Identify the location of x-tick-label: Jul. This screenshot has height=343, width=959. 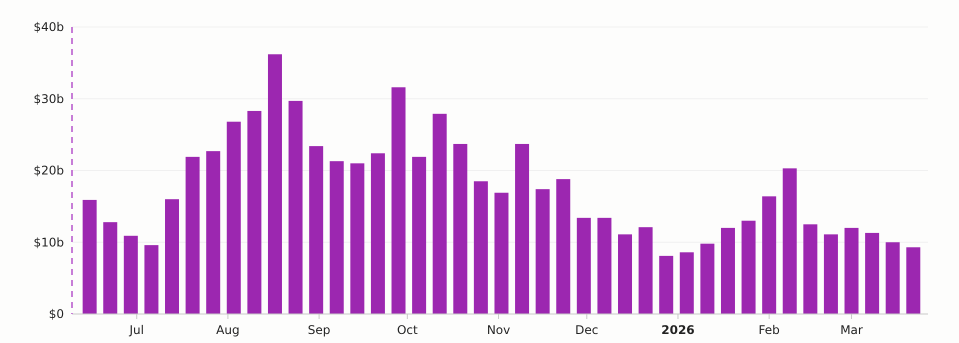
(136, 330).